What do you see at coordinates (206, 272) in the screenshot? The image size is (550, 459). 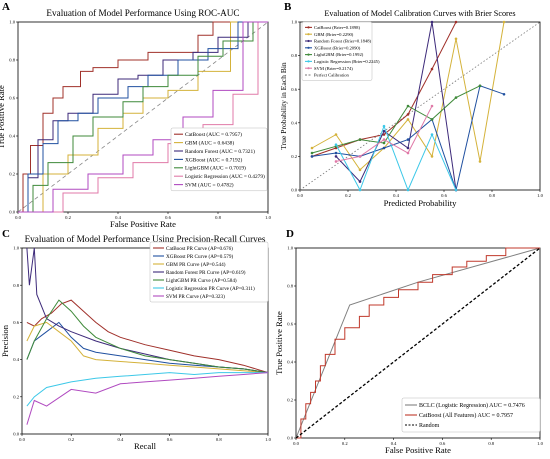 I see `legend-entry: Random Forest PR Curve (AP=0.619)` at bounding box center [206, 272].